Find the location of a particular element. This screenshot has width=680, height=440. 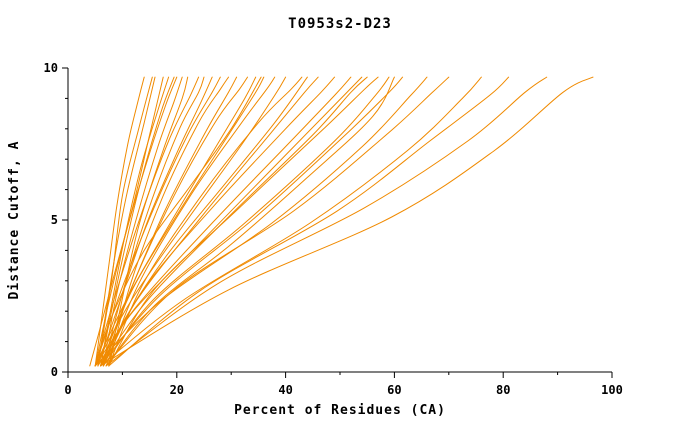

x-tick-label: 0 is located at coordinates (67, 390).